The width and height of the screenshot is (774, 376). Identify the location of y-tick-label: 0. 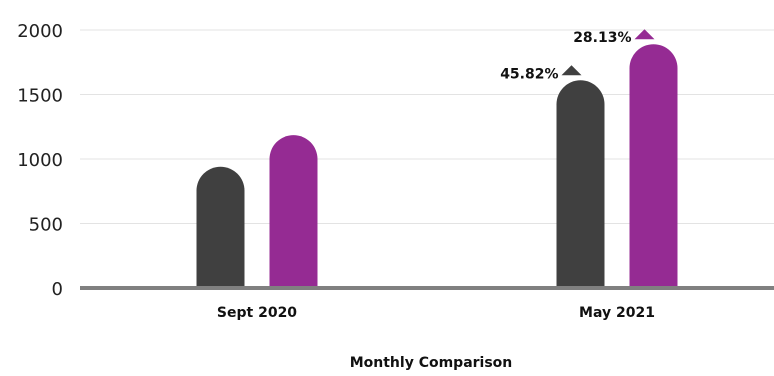
(57, 289).